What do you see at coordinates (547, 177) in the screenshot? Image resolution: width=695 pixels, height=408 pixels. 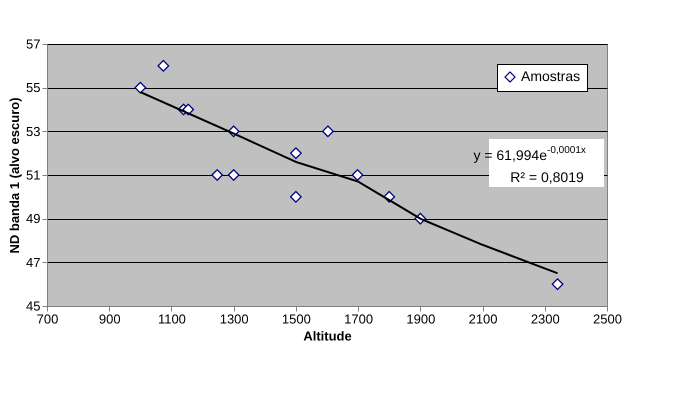 I see `annotation: R² = 0,8019` at bounding box center [547, 177].